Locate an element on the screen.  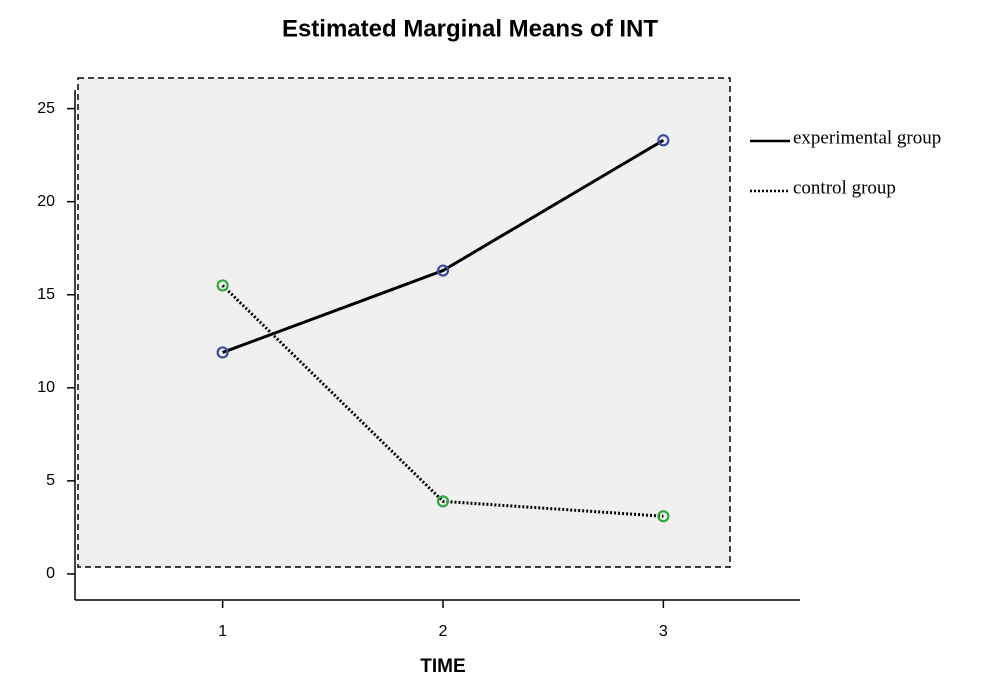
chart-title: Estimated Marginal Means of INT is located at coordinates (470, 28).